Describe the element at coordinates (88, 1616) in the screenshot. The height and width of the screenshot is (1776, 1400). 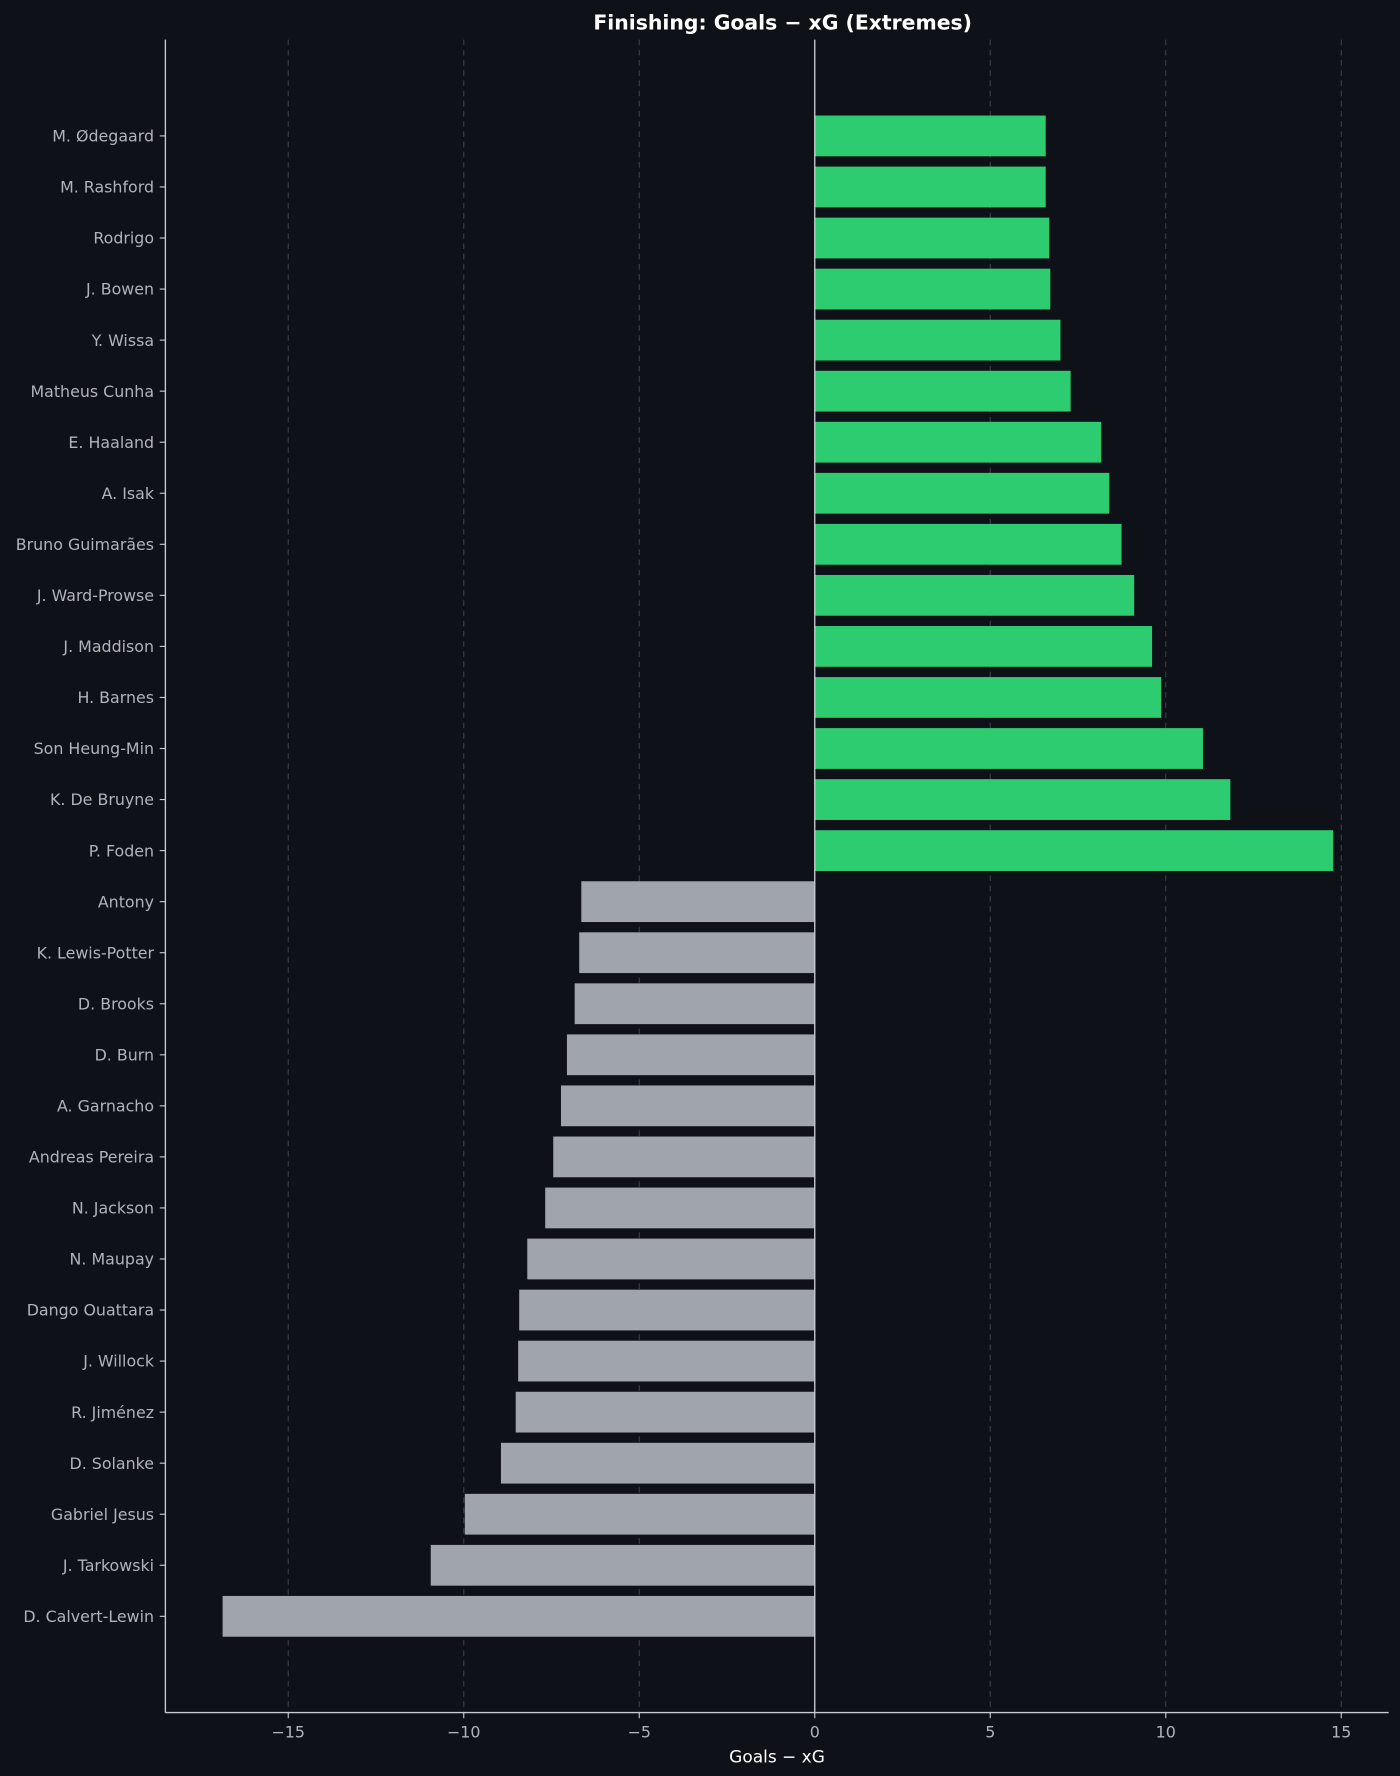
I see `y-tick-label: D. Calvert-Lewin` at that location.